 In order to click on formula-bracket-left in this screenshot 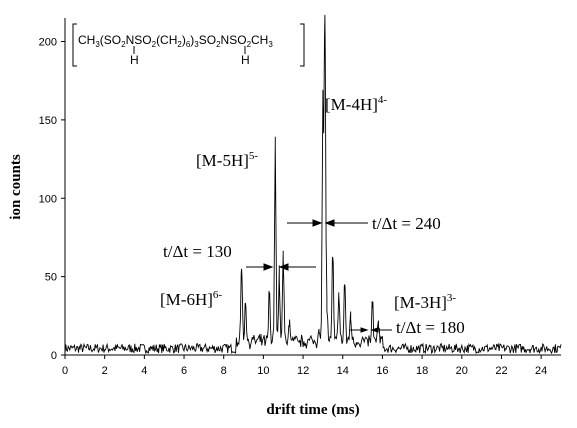, I will do `click(74, 45)`.